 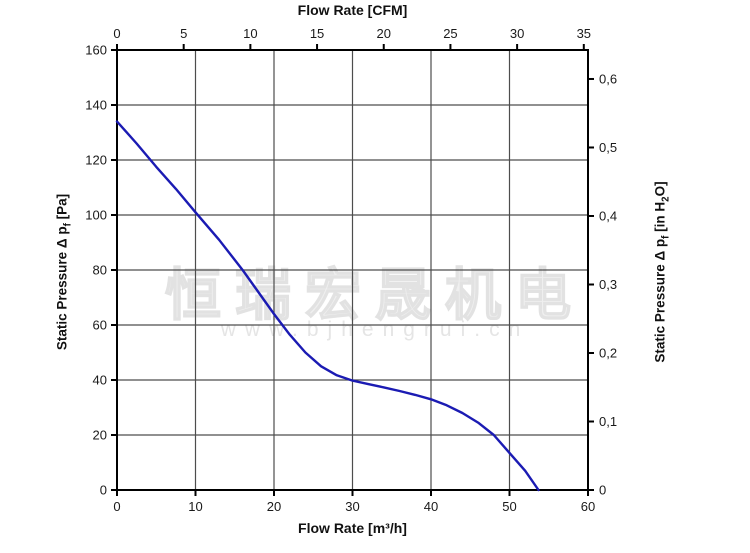 What do you see at coordinates (431, 506) in the screenshot?
I see `x-bottom-tick-label: 40` at bounding box center [431, 506].